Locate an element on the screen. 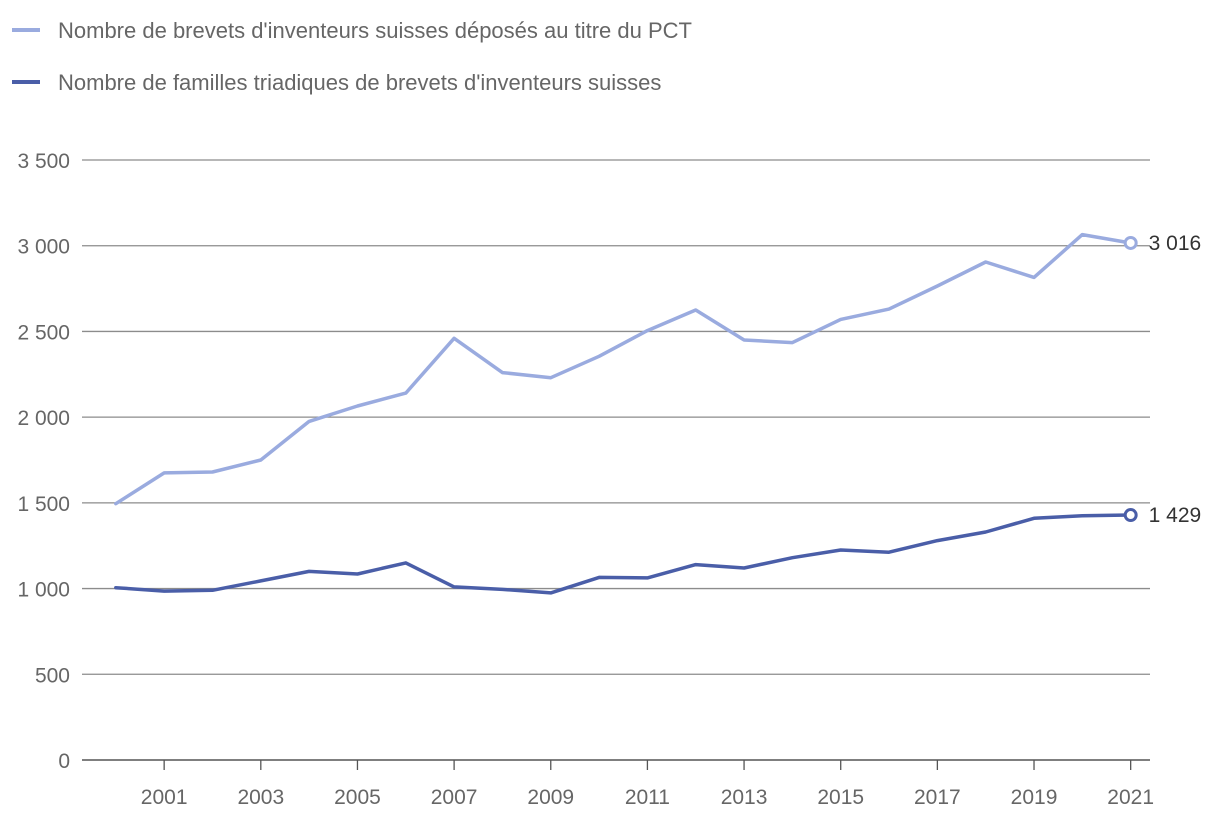 The image size is (1220, 820). y-tick-label: 3 500 is located at coordinates (43, 161).